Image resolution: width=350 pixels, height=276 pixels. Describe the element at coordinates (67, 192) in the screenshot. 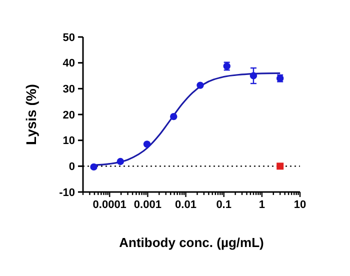

I see `y-tick-label: -10` at that location.